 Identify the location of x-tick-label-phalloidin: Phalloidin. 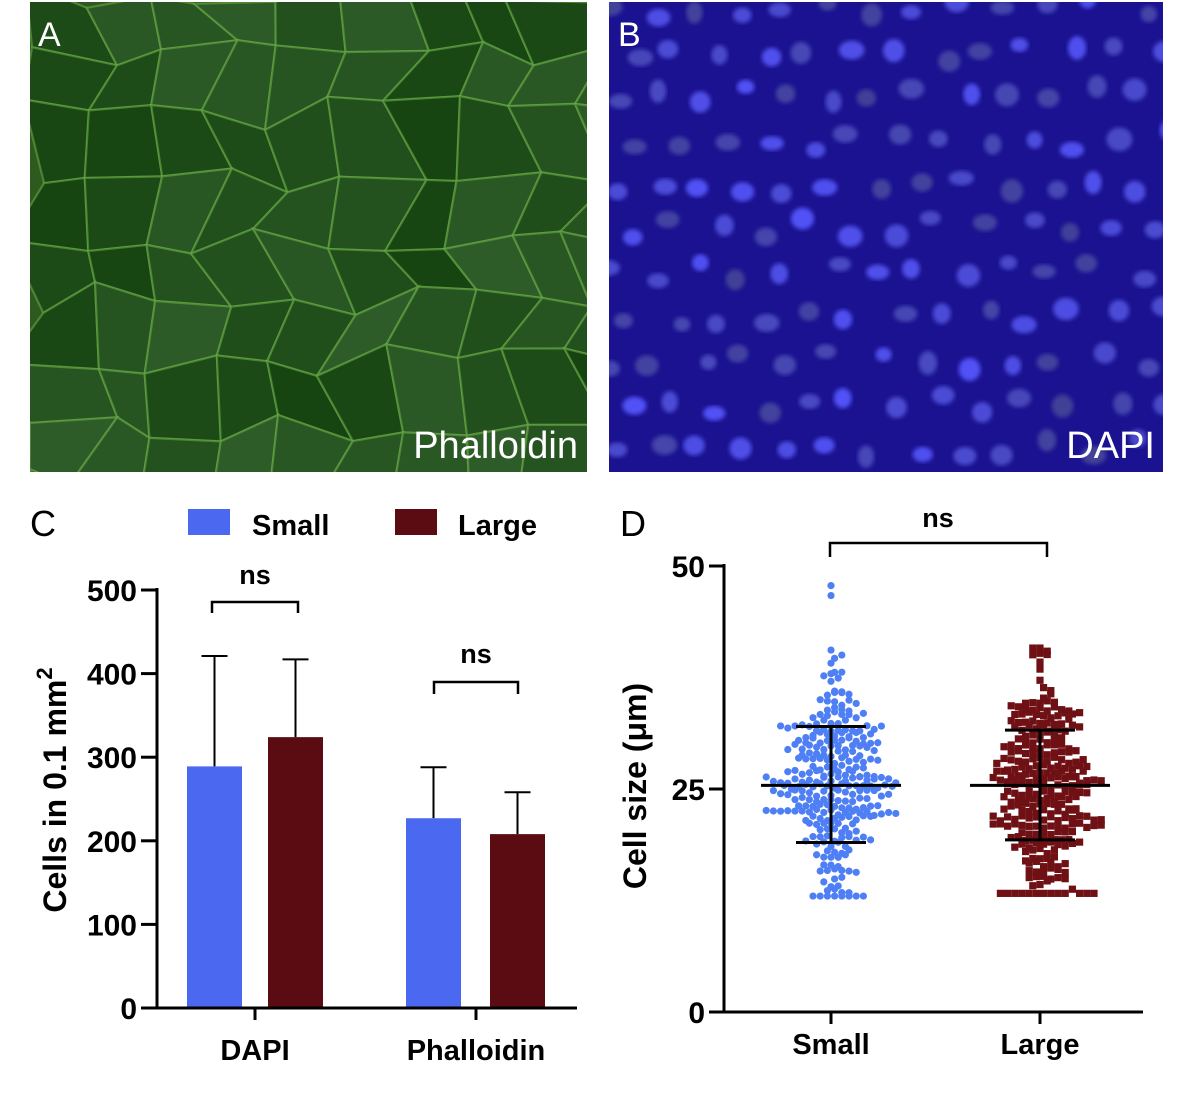
(476, 1051).